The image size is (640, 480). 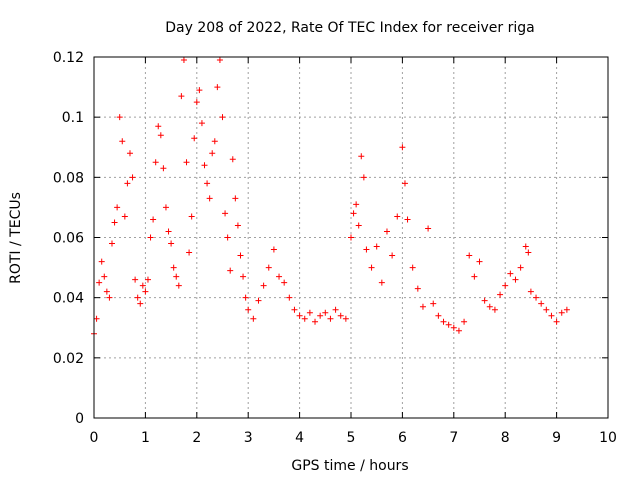 I want to click on y-tick-label: 0.12, so click(x=68, y=58).